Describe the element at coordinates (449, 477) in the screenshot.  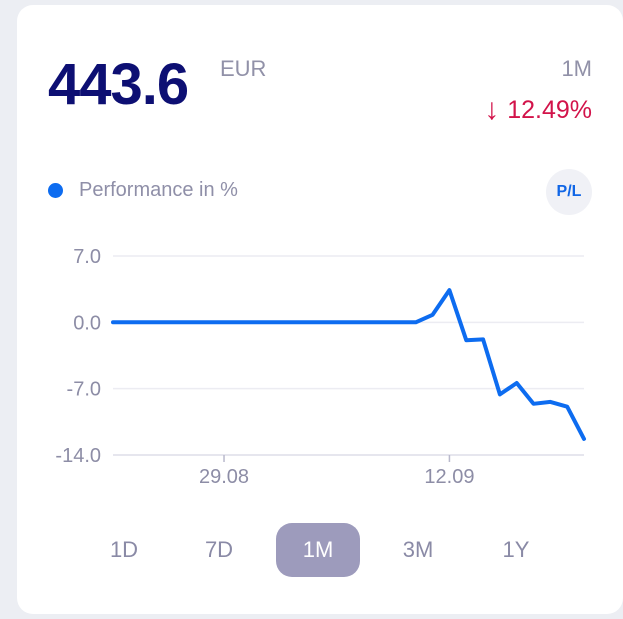
I see `x-tick-label: 12.09` at that location.